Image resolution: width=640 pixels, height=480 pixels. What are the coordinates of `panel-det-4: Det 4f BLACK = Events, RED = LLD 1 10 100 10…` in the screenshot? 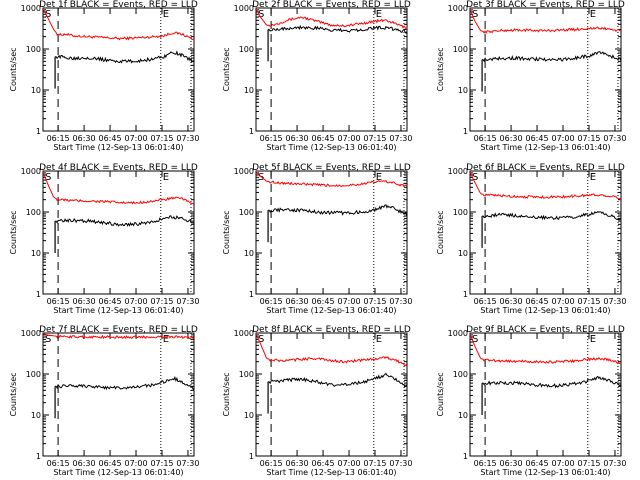 It's located at (104, 239).